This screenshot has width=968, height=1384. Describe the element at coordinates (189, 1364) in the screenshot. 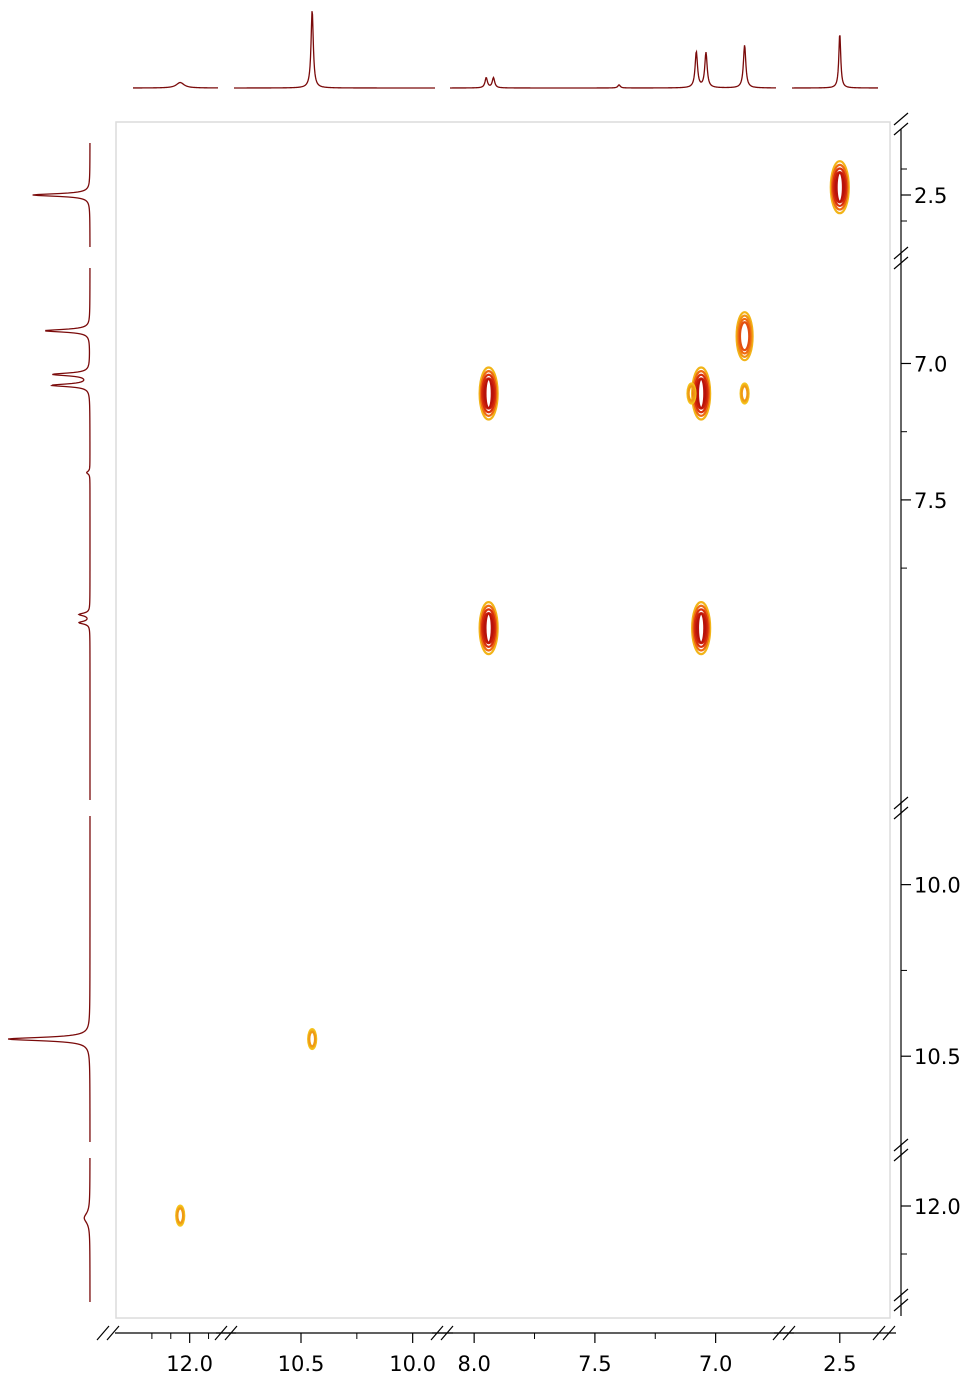

I see `x-tick-label: 12.0` at that location.